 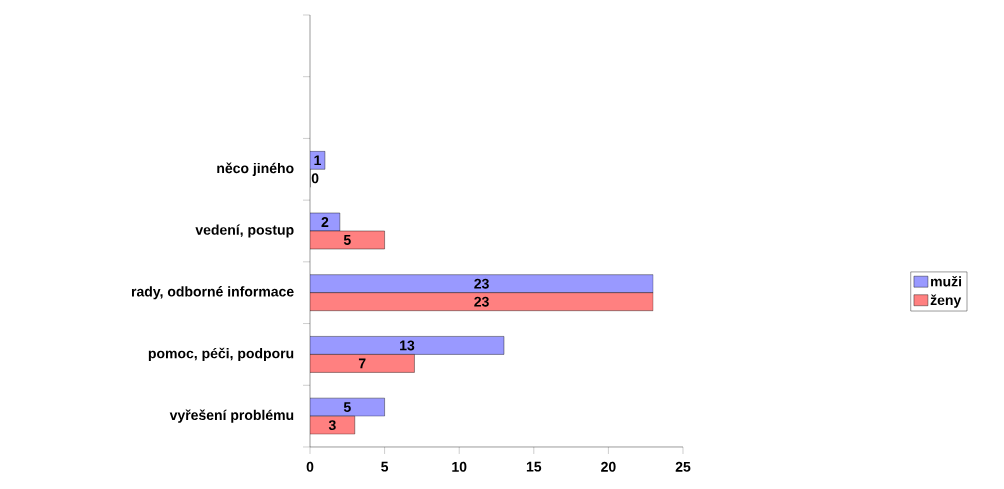 I want to click on data-label: 3, so click(x=332, y=425).